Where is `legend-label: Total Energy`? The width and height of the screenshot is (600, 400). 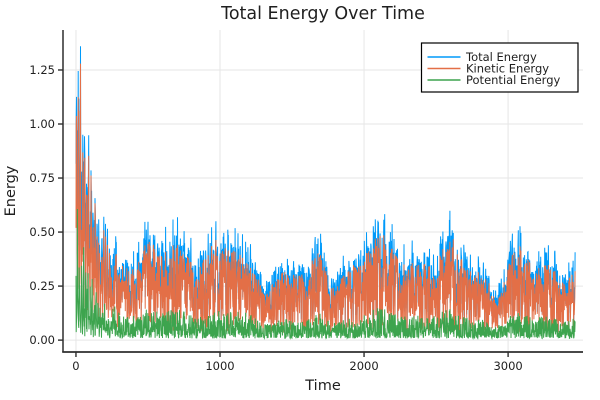 legend-label: Total Energy is located at coordinates (501, 57).